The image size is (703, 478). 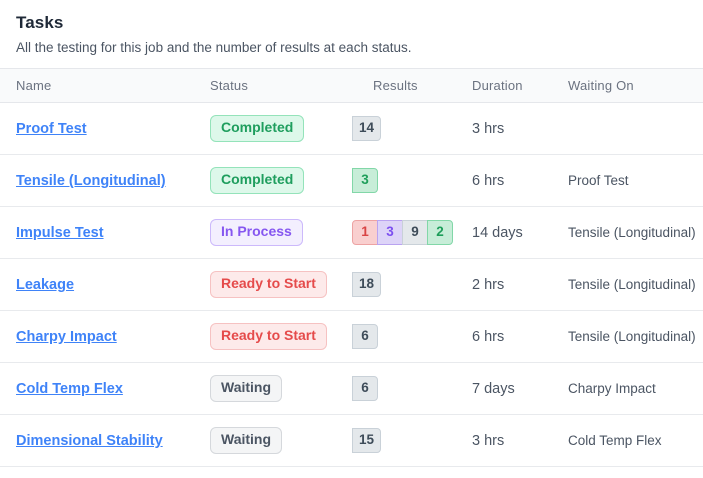 I want to click on results-count-group: 15, so click(x=367, y=440).